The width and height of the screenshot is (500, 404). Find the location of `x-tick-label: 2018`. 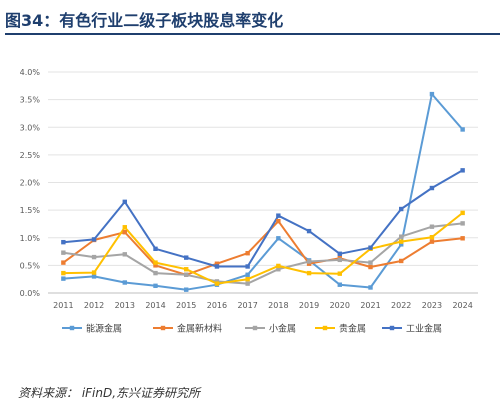

x-tick-label: 2018 is located at coordinates (278, 305).